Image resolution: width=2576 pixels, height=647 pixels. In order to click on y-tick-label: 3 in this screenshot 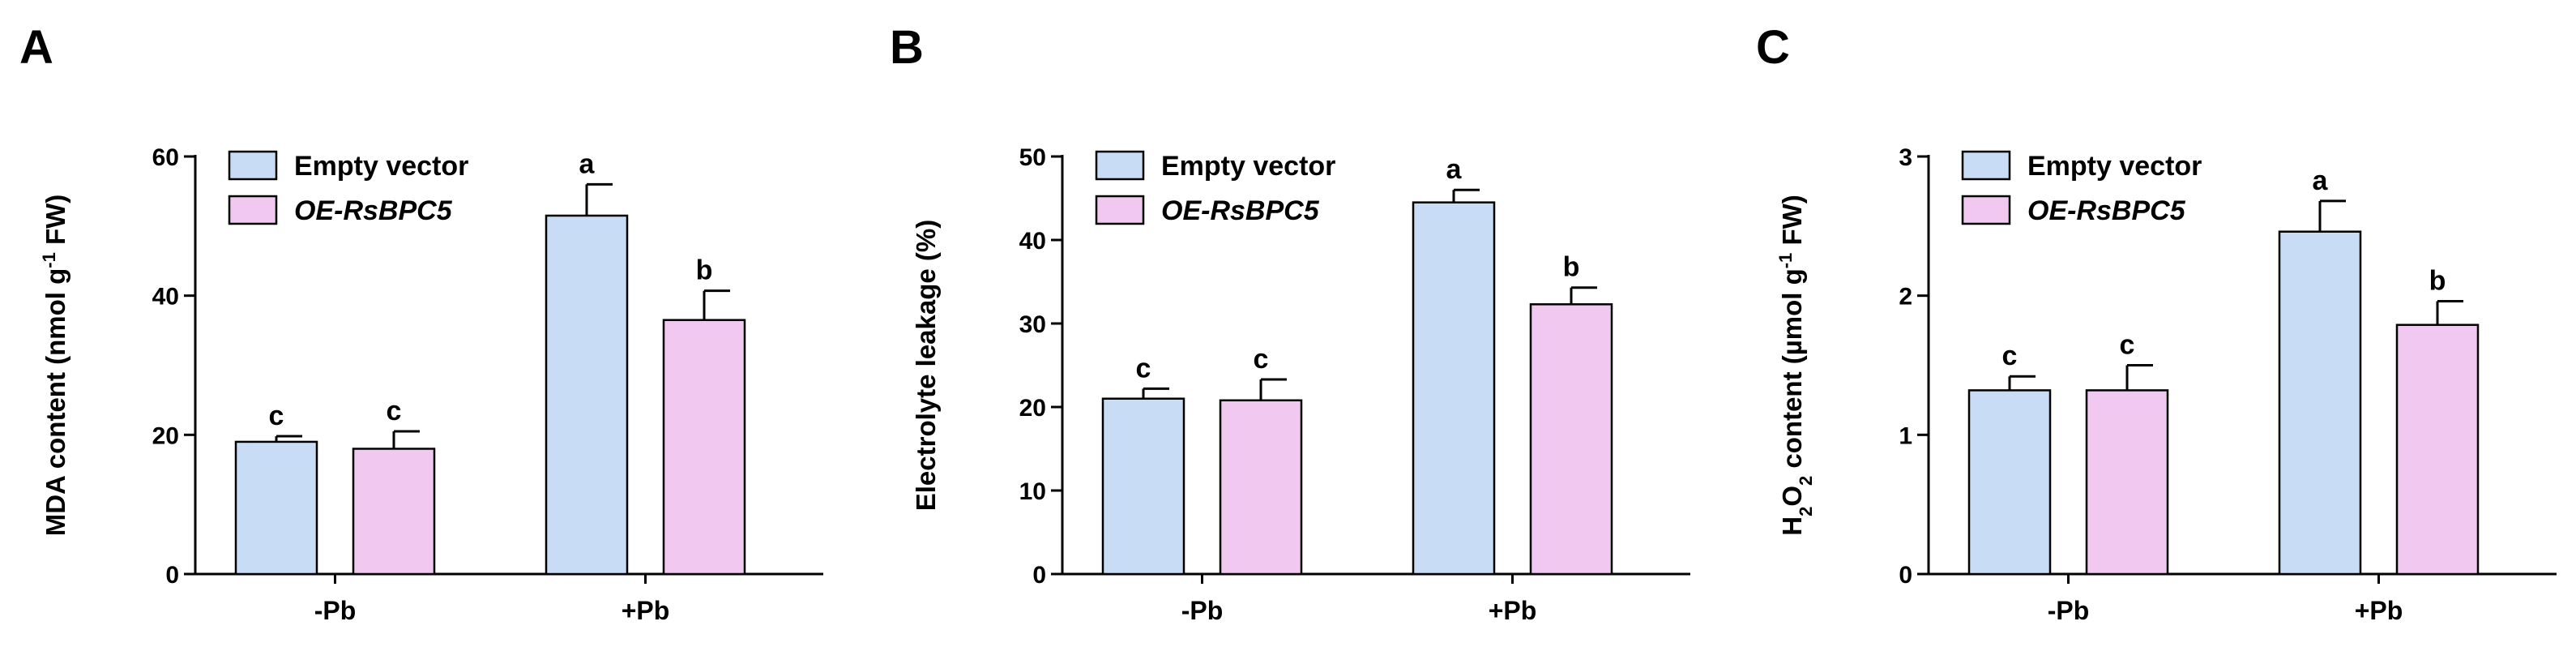, I will do `click(1905, 157)`.